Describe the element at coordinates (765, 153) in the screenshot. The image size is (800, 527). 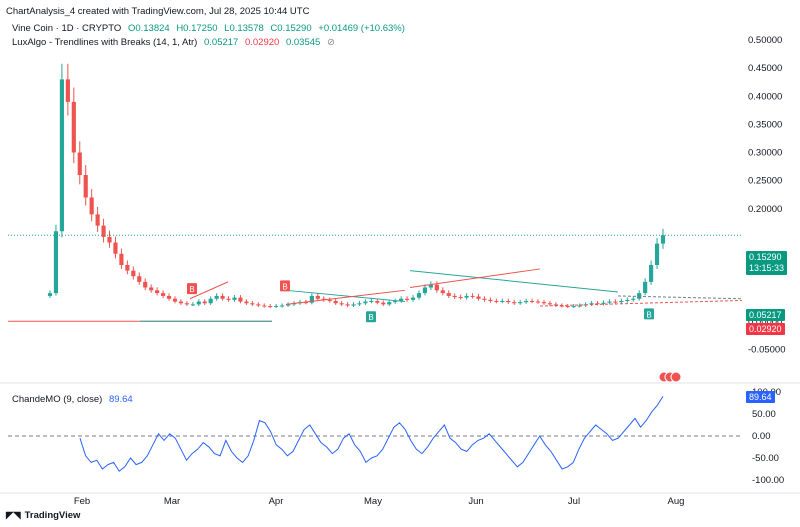
I see `price-tick-label: 0.30000` at that location.